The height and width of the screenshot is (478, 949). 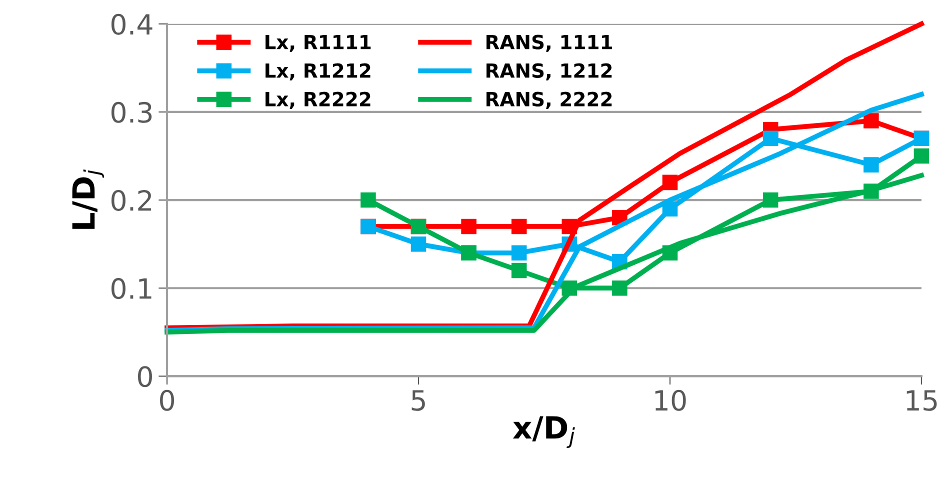 I want to click on x-axis-title: x/D$_{j}$, so click(x=543, y=432).